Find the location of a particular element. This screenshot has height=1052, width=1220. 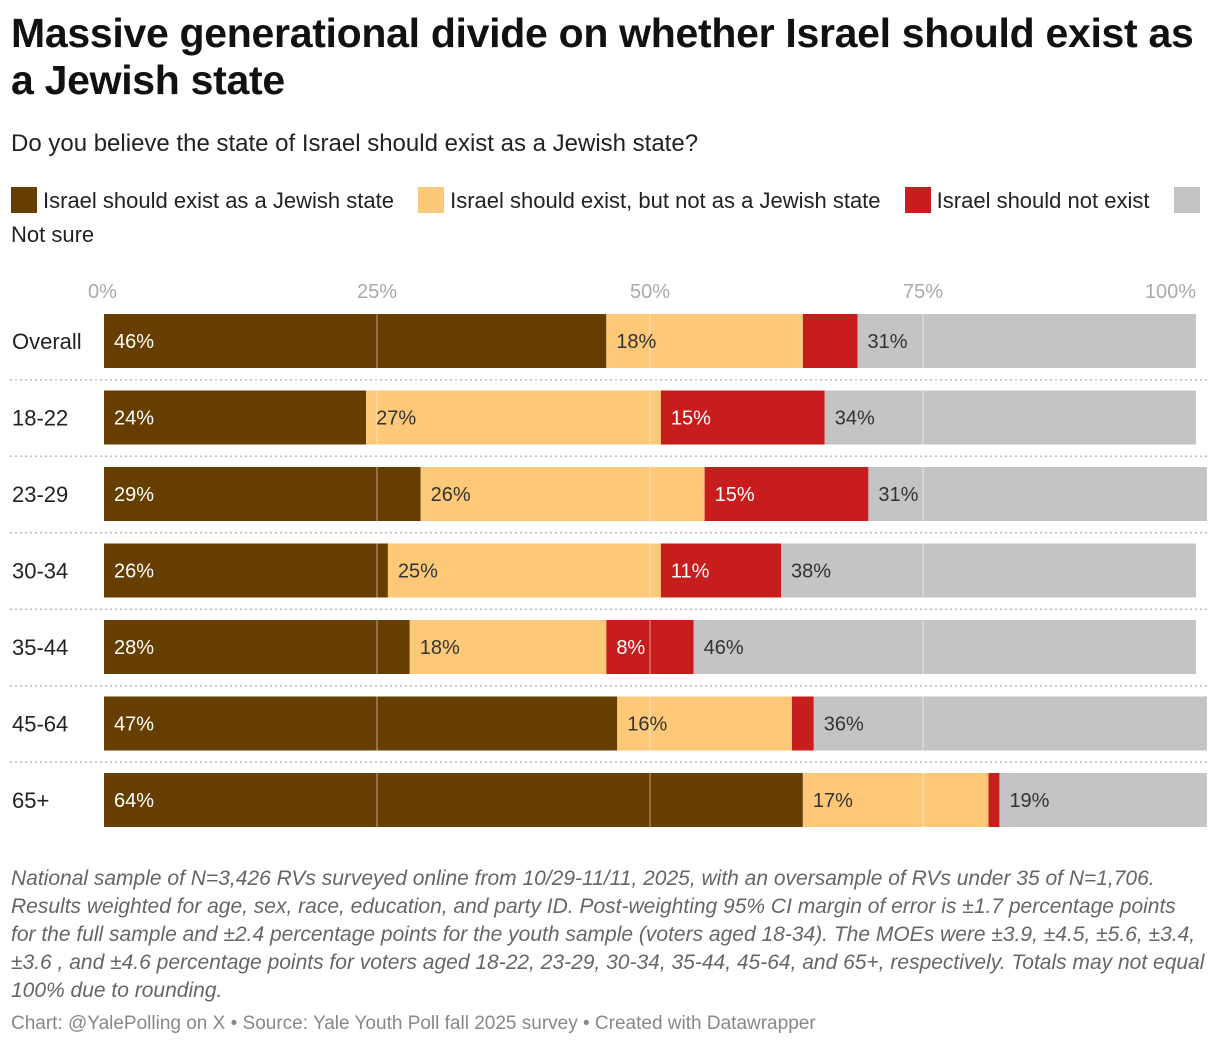

x-tick-label: 100% is located at coordinates (1170, 292).